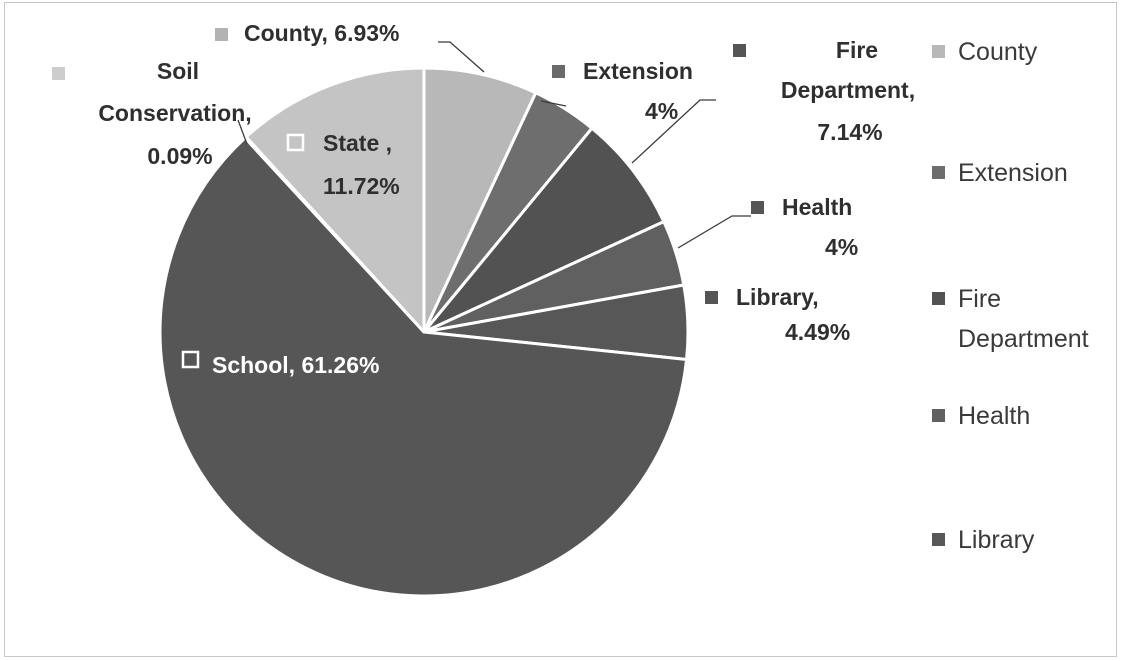 This screenshot has width=1121, height=661. Describe the element at coordinates (242, 132) in the screenshot. I see `leader-line-soil-conservation` at that location.